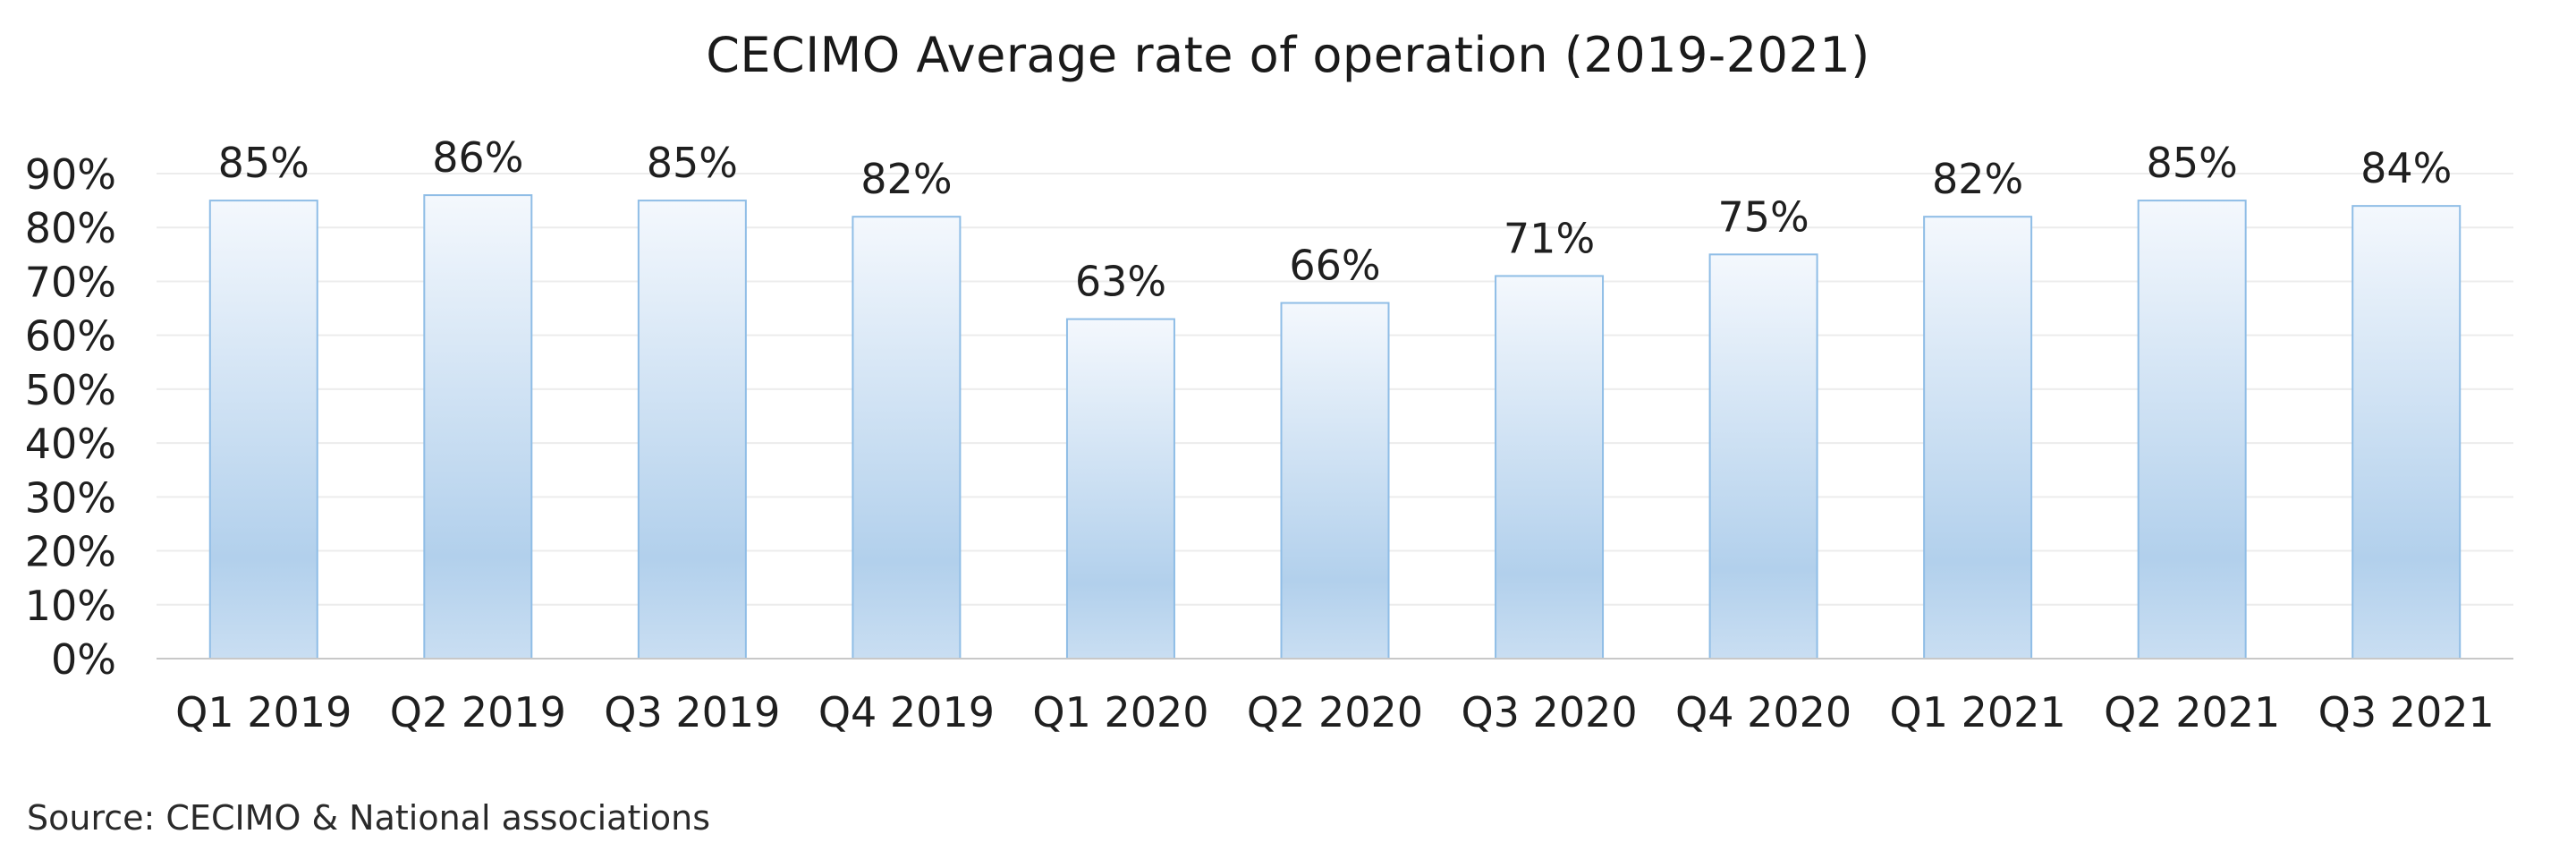  Describe the element at coordinates (1549, 712) in the screenshot. I see `x-tick-label: Q3 2020` at that location.